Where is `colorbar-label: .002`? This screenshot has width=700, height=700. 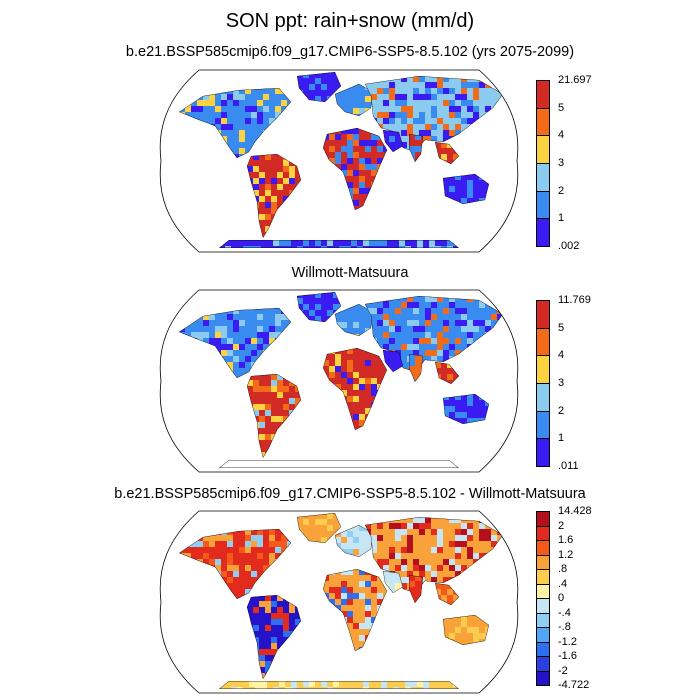
colorbar-label: .002 is located at coordinates (569, 246).